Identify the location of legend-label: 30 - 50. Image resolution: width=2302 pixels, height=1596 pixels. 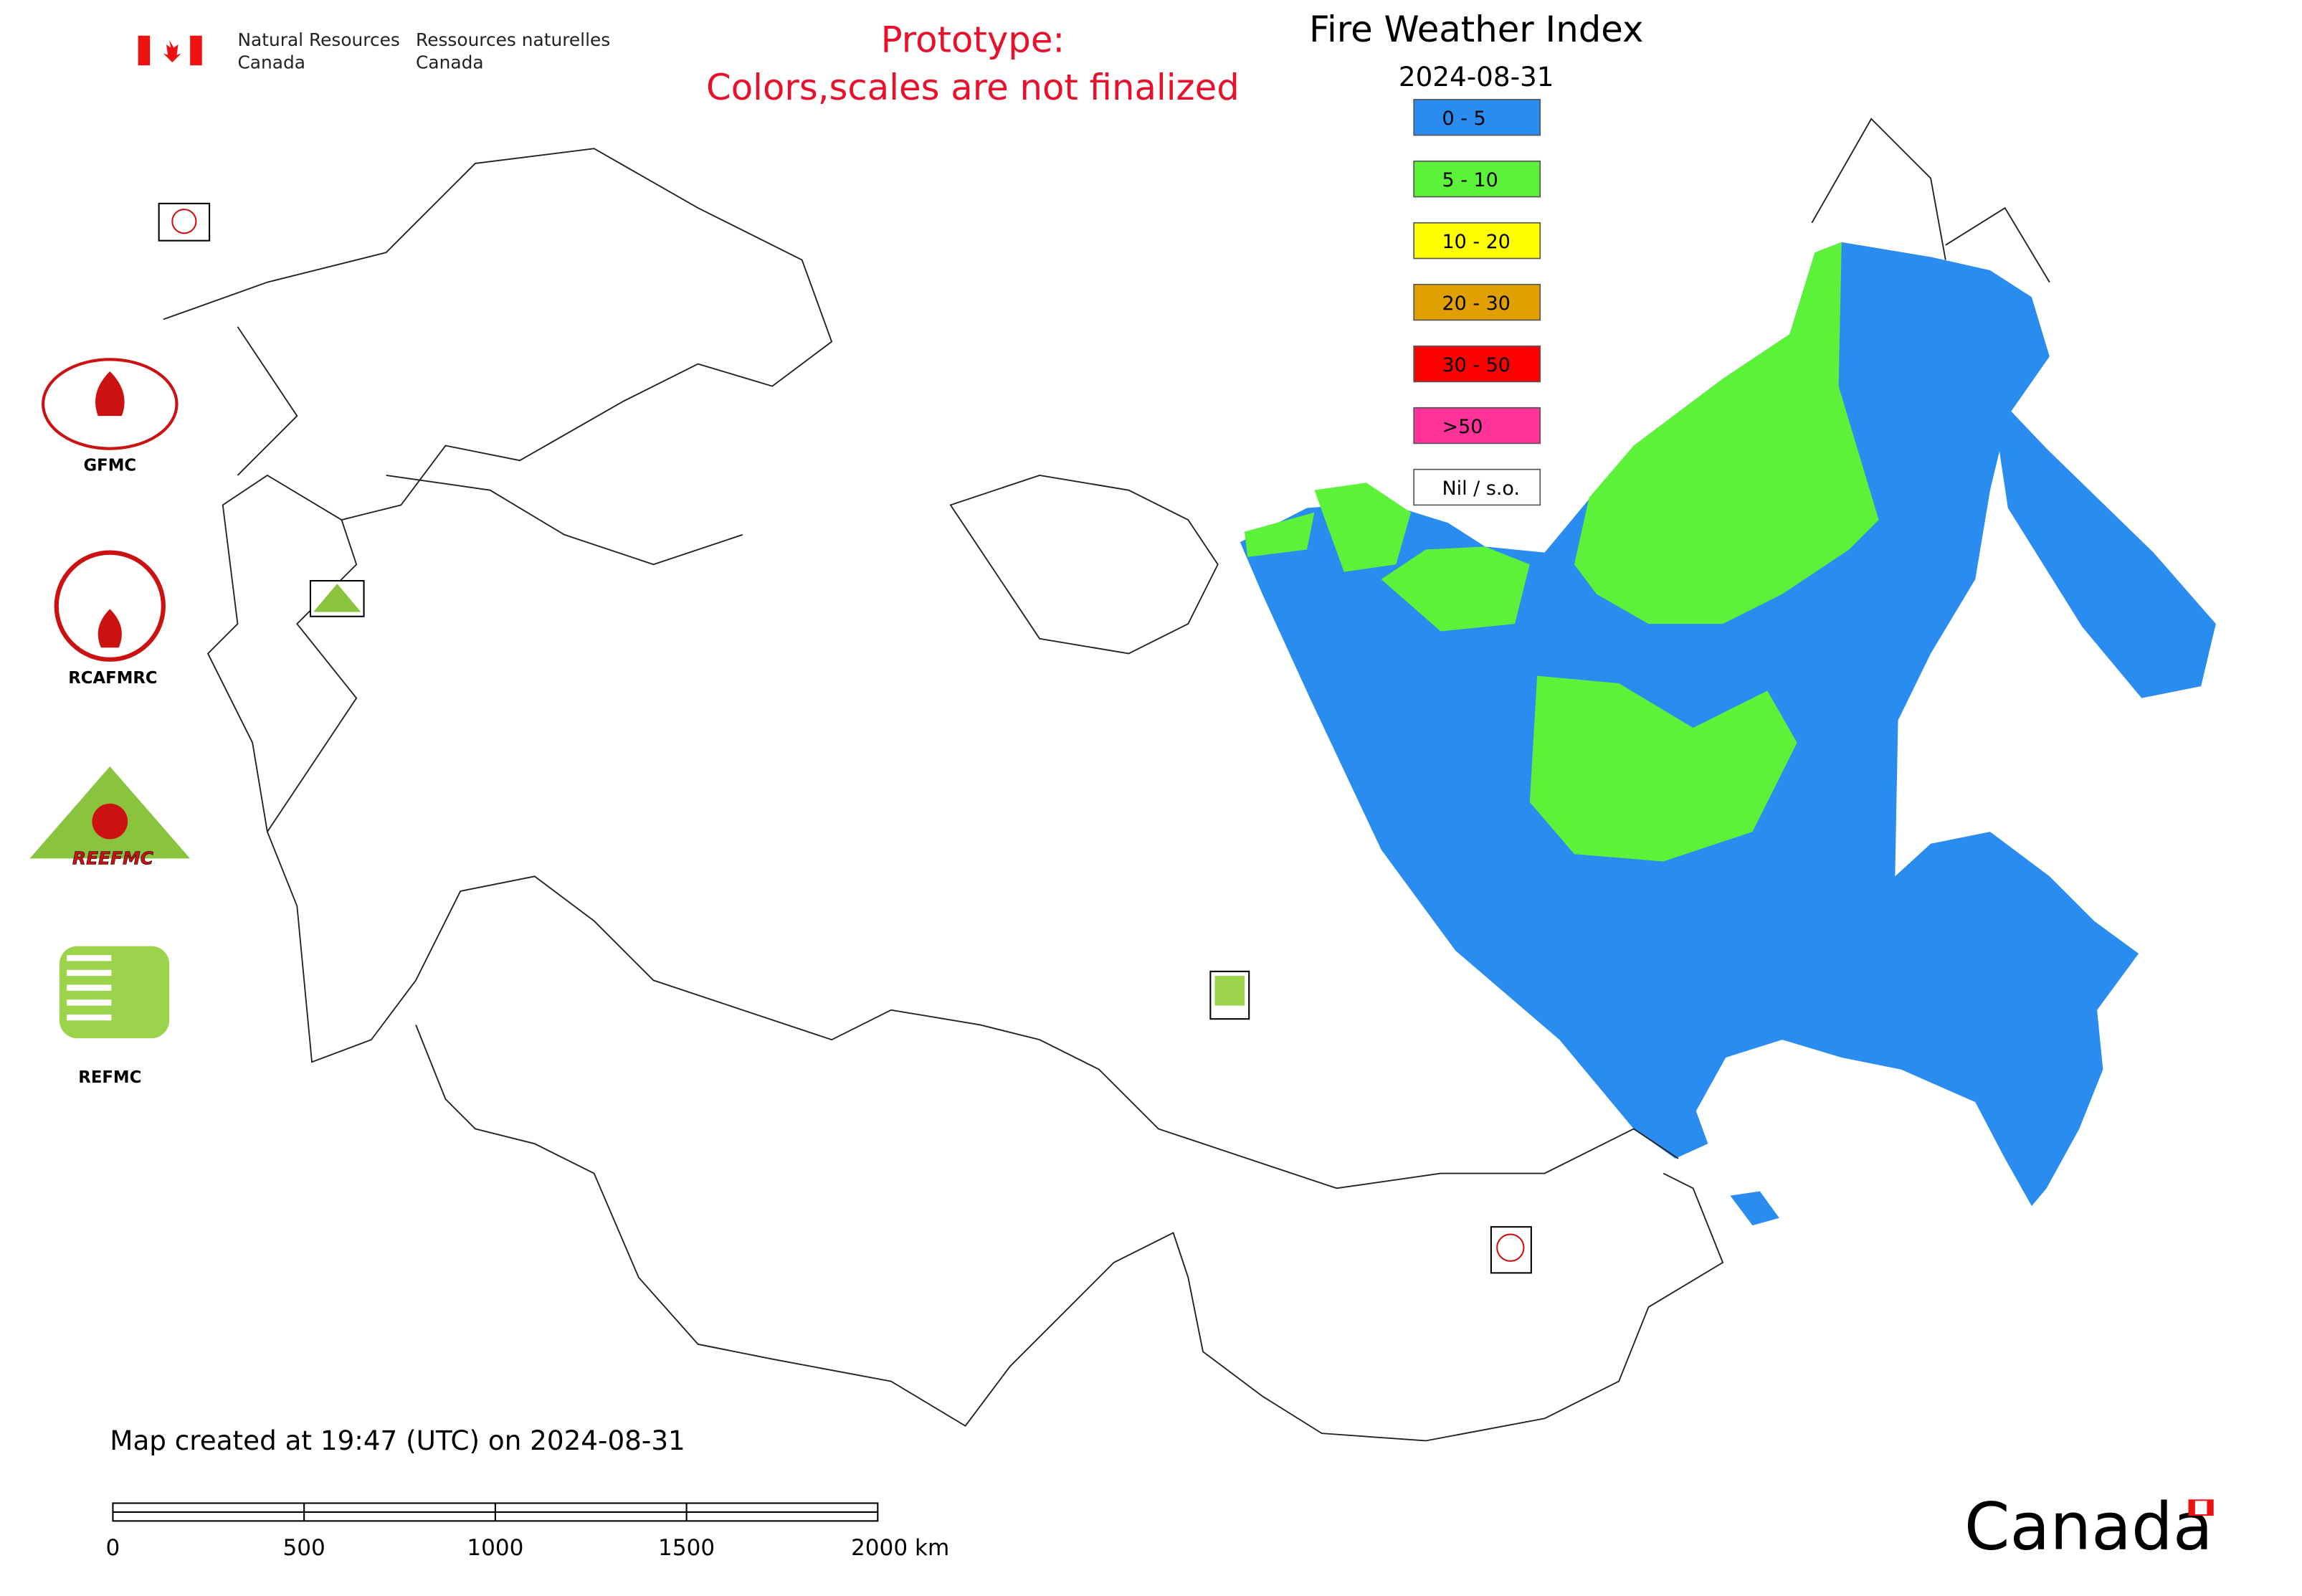
(1477, 365).